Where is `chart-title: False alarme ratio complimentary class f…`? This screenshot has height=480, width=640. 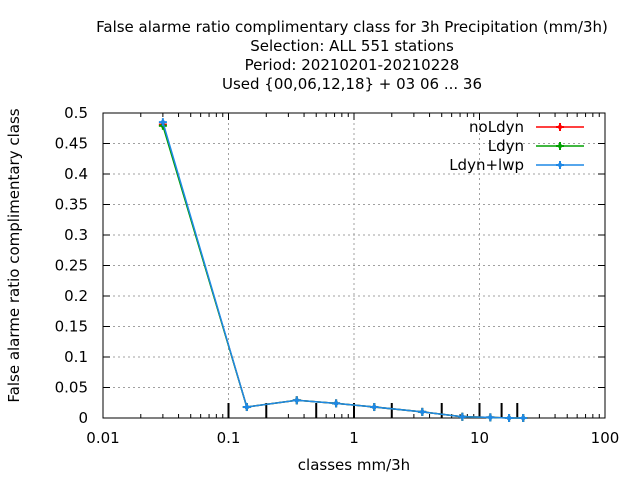 chart-title: False alarme ratio complimentary class f… is located at coordinates (352, 55).